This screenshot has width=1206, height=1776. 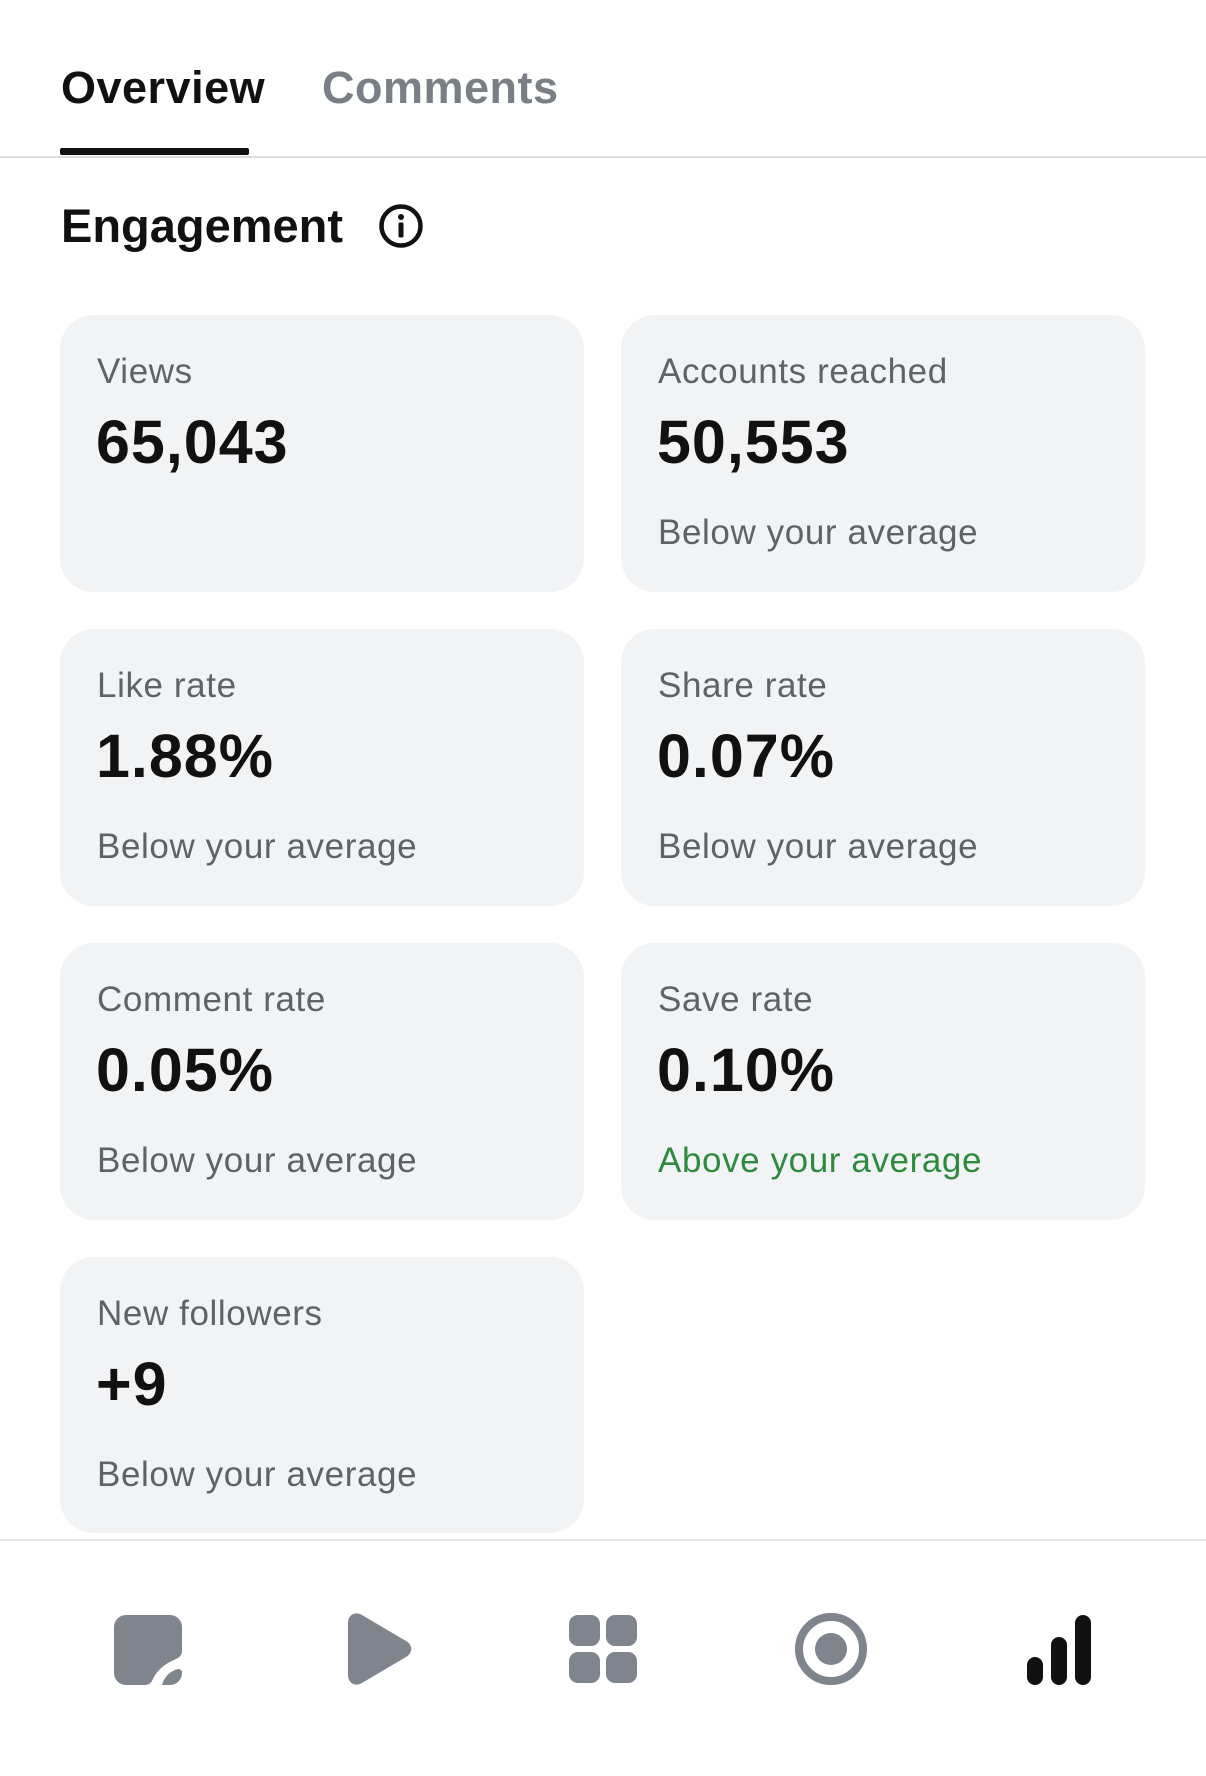 What do you see at coordinates (883, 767) in the screenshot?
I see `metric-card-share-rate: Share rate 0.07% Below your average` at bounding box center [883, 767].